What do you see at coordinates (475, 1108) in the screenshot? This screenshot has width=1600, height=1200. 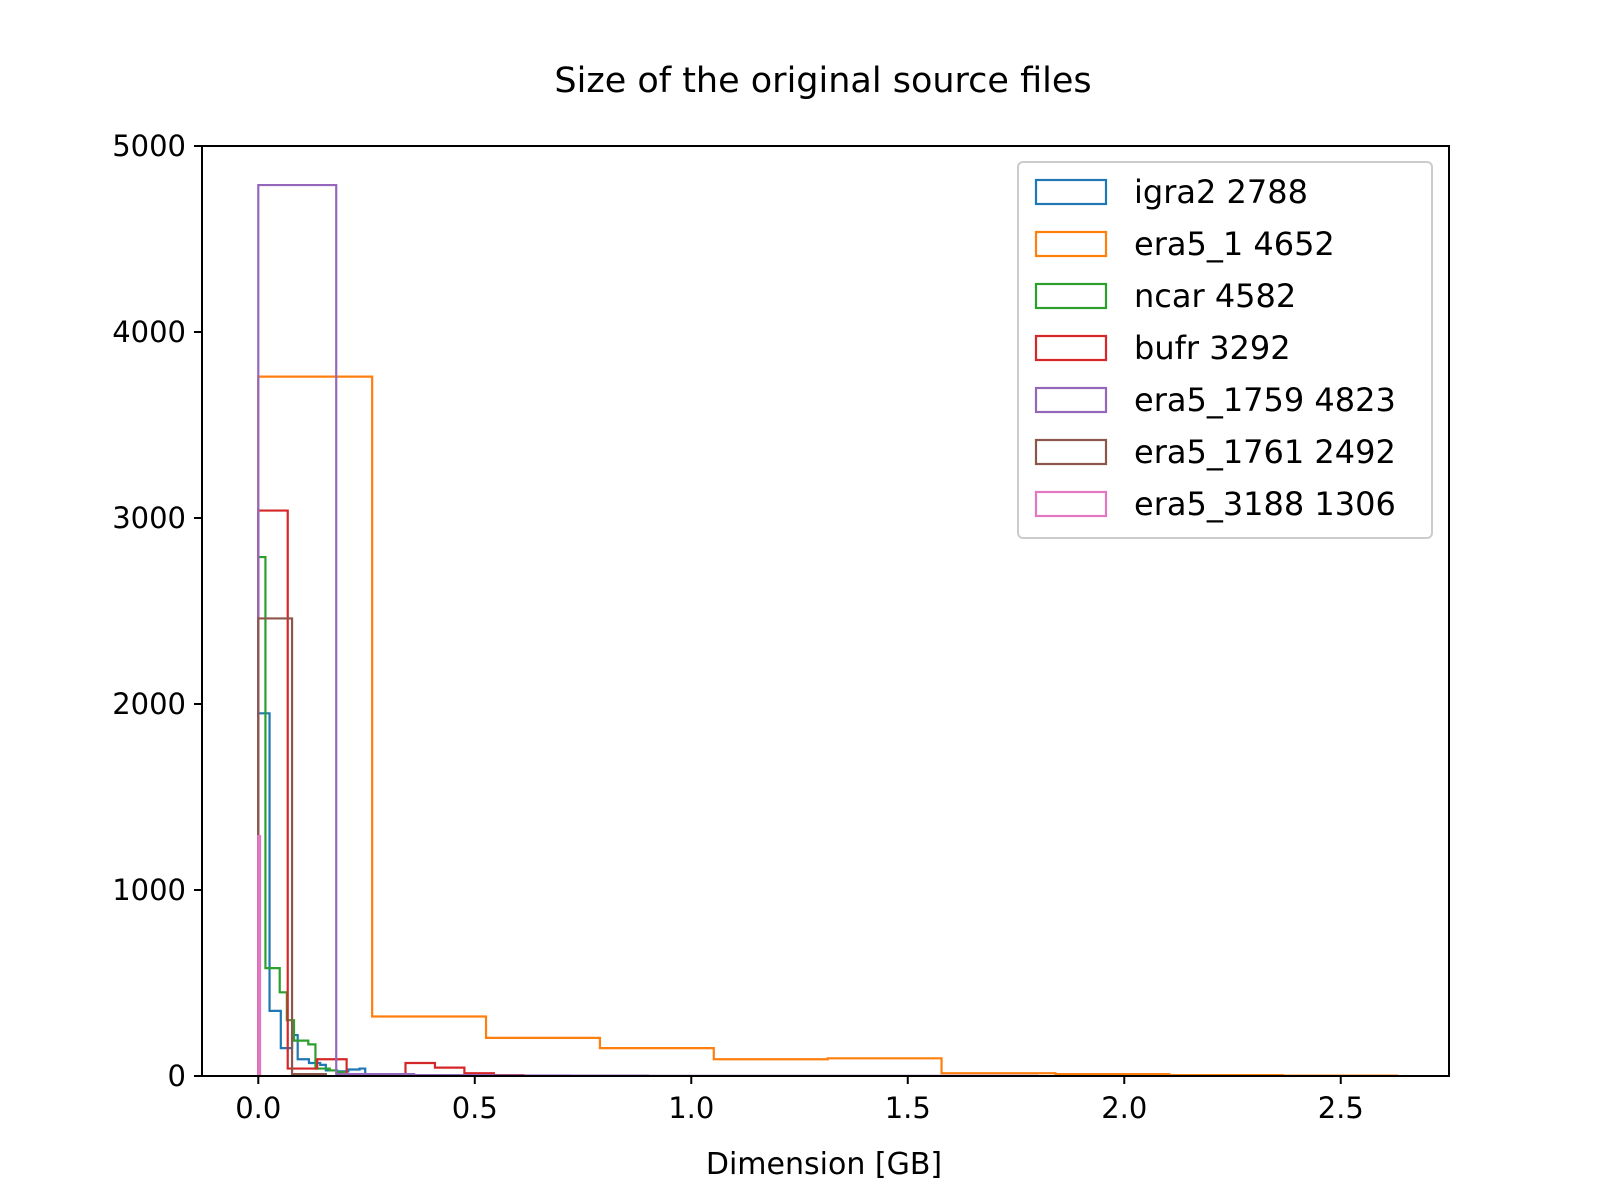 I see `x-tick-label: 0.5` at bounding box center [475, 1108].